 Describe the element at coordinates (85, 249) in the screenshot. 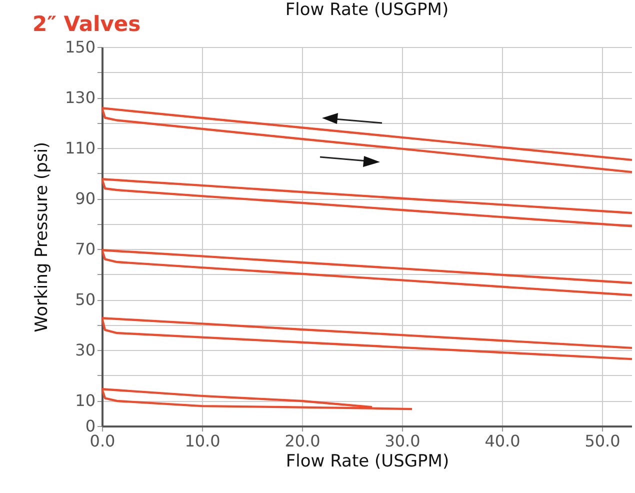

I see `y-tick-label: 70` at that location.